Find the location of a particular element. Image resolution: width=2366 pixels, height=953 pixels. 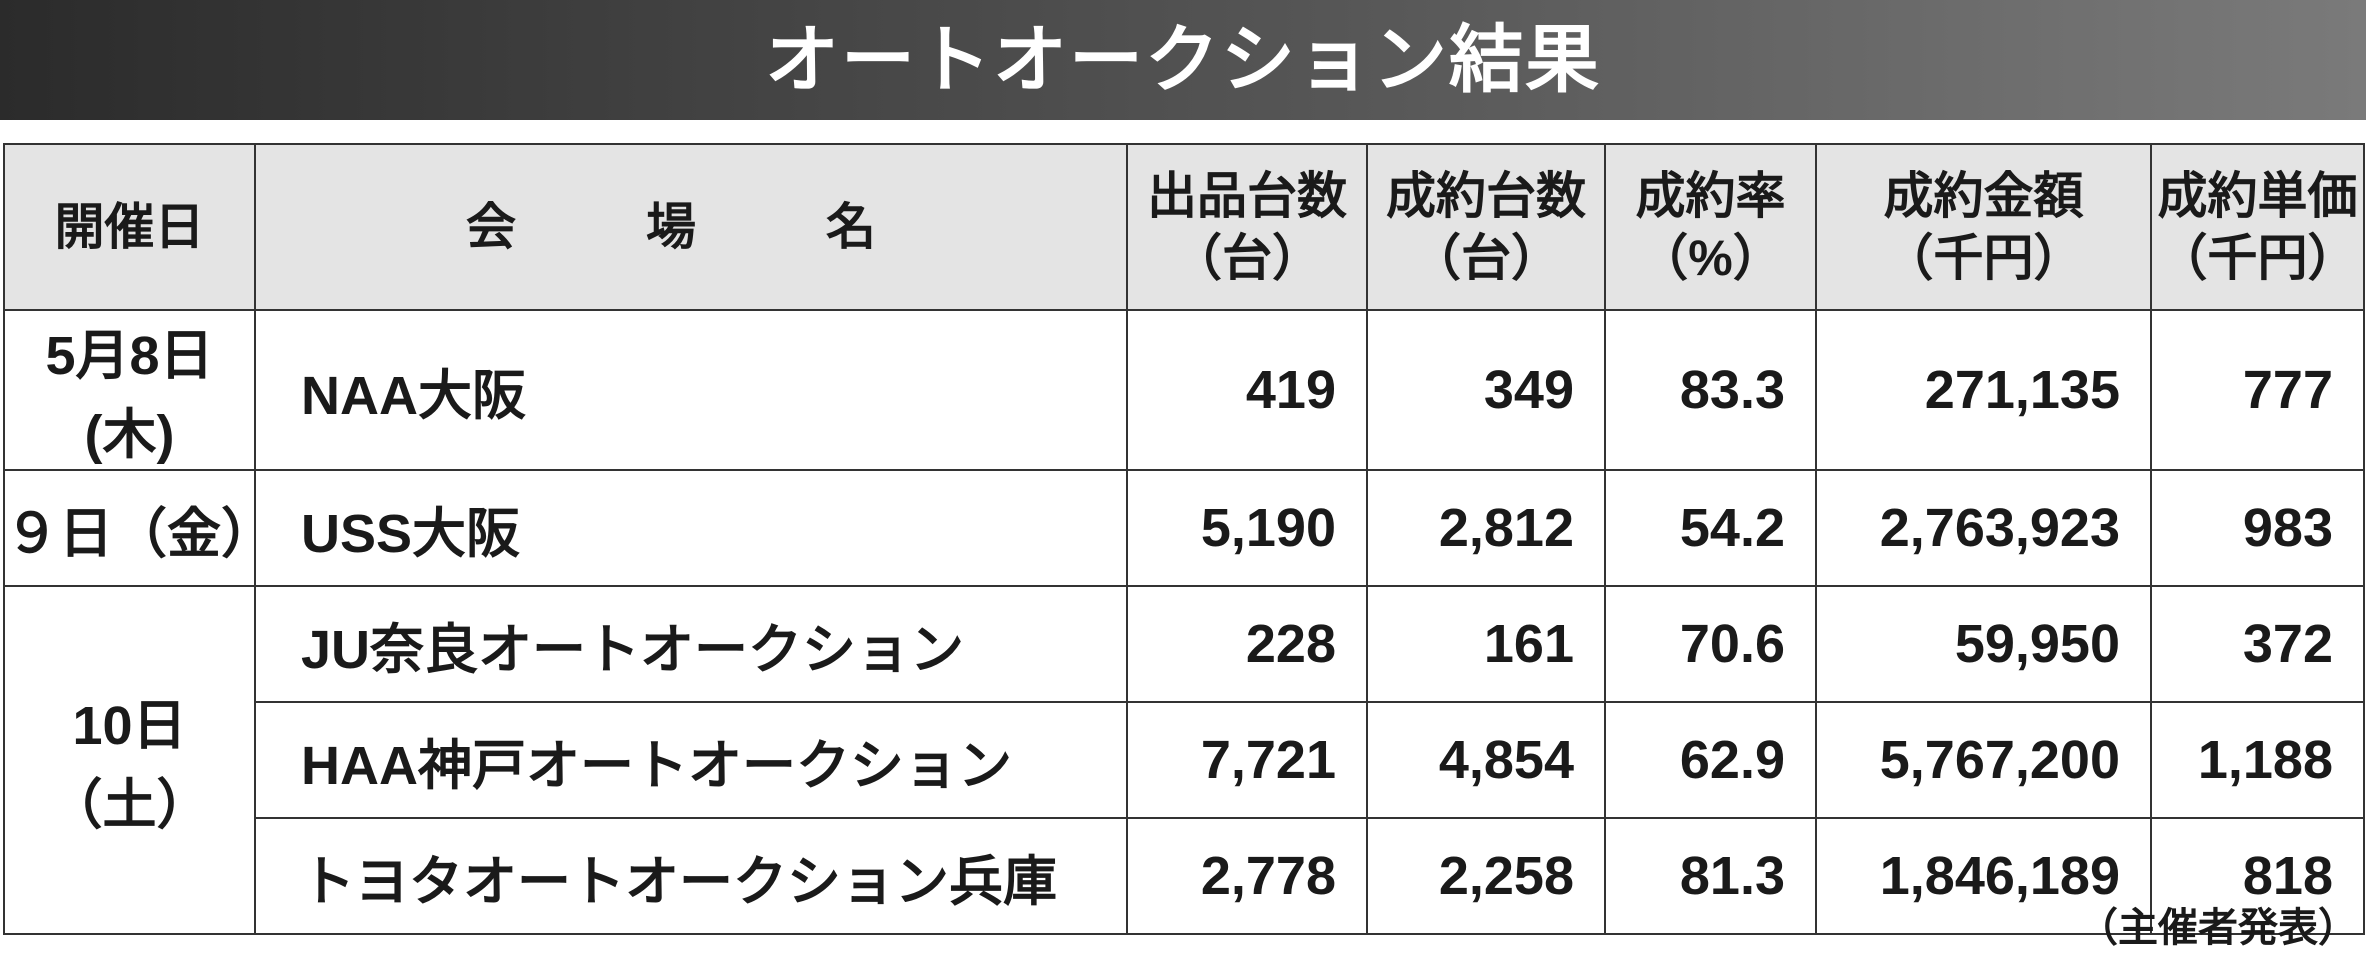

value-text: 349 is located at coordinates (1528, 390).